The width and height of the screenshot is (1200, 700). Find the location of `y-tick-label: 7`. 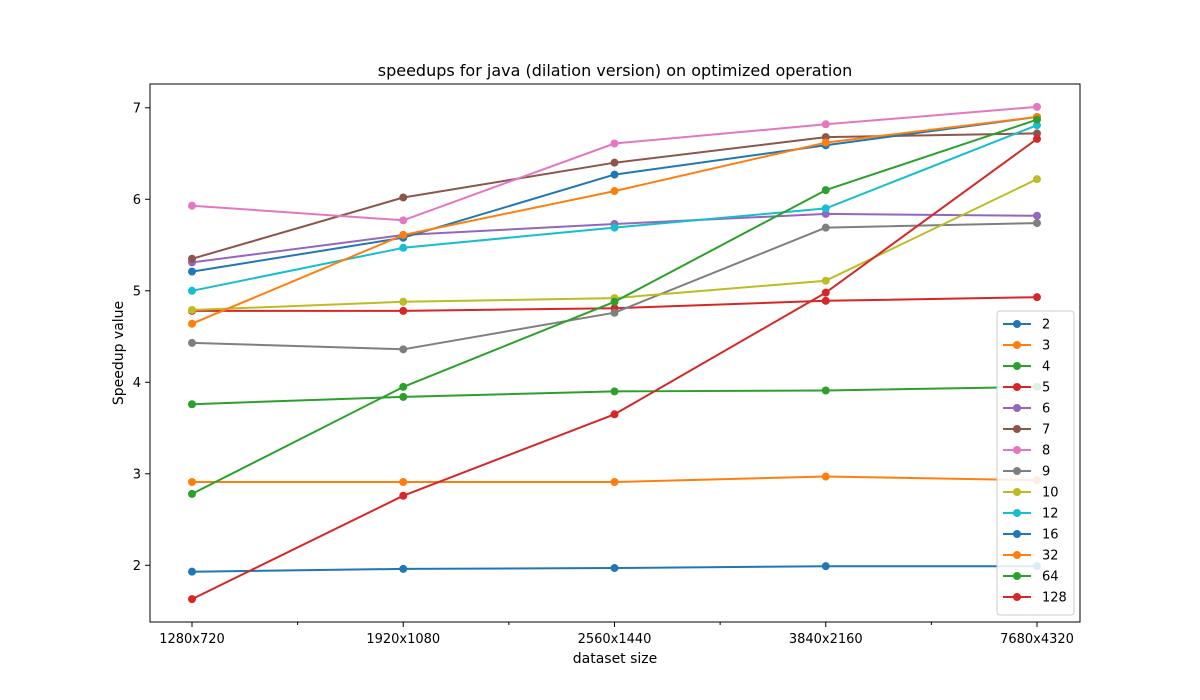

y-tick-label: 7 is located at coordinates (137, 108).